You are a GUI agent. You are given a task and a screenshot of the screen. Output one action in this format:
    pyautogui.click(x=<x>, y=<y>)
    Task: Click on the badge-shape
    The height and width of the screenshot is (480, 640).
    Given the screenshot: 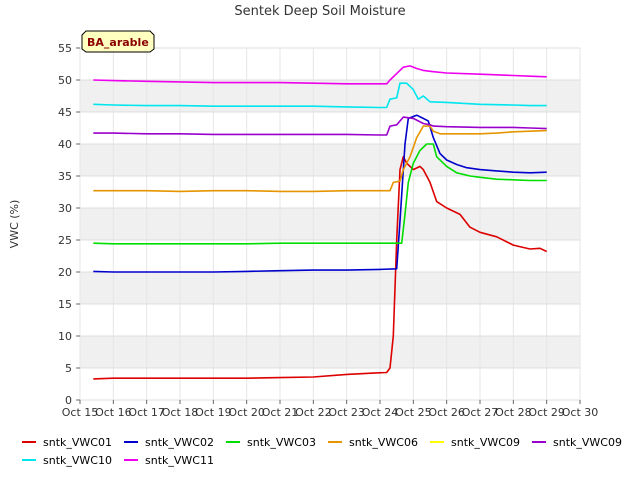 What is the action you would take?
    pyautogui.click(x=118, y=41)
    